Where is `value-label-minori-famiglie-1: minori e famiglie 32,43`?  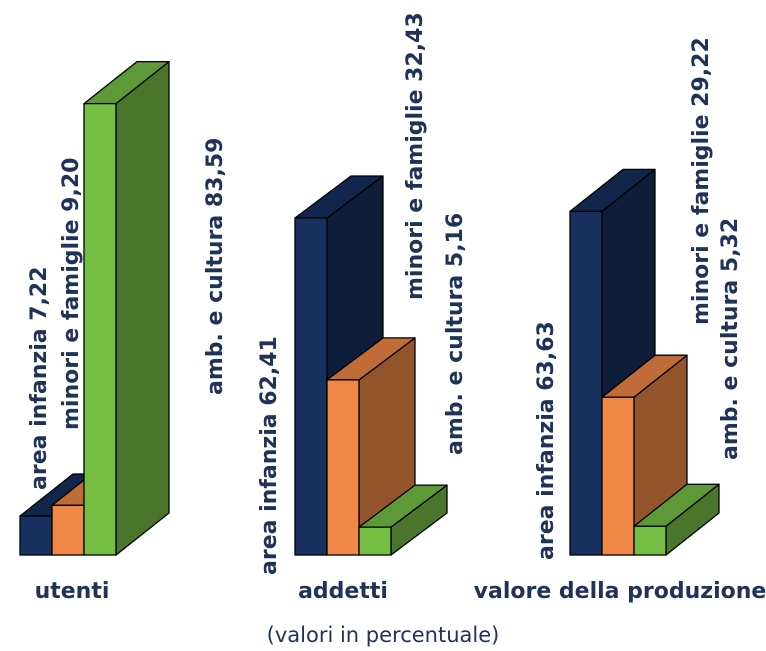
value-label-minori-famiglie-1: minori e famiglie 32,43 is located at coordinates (415, 156).